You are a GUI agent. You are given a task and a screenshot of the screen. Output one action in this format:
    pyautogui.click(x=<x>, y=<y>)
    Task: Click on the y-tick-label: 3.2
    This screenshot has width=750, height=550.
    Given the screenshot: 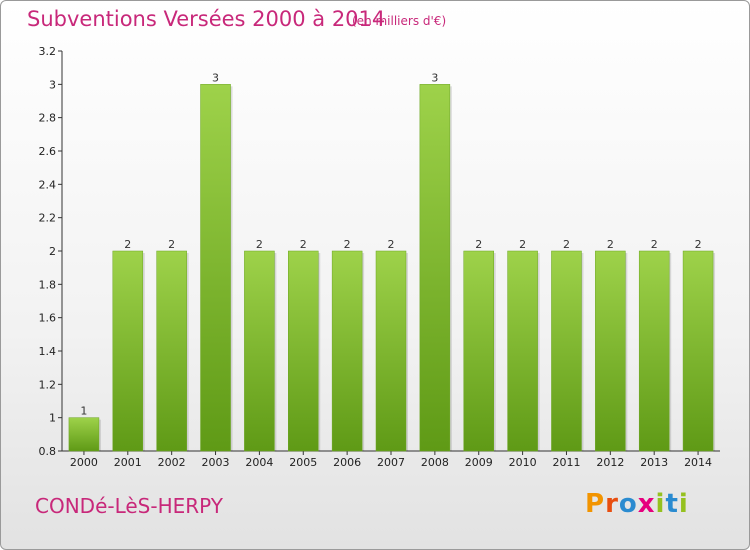 What is the action you would take?
    pyautogui.click(x=48, y=51)
    